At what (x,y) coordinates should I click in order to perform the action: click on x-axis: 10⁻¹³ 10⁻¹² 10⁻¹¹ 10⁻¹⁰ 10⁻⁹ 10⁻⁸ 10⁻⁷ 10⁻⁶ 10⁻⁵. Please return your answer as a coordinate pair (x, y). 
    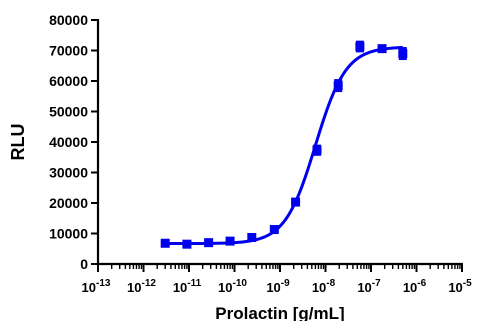
    Looking at the image, I should click on (277, 278).